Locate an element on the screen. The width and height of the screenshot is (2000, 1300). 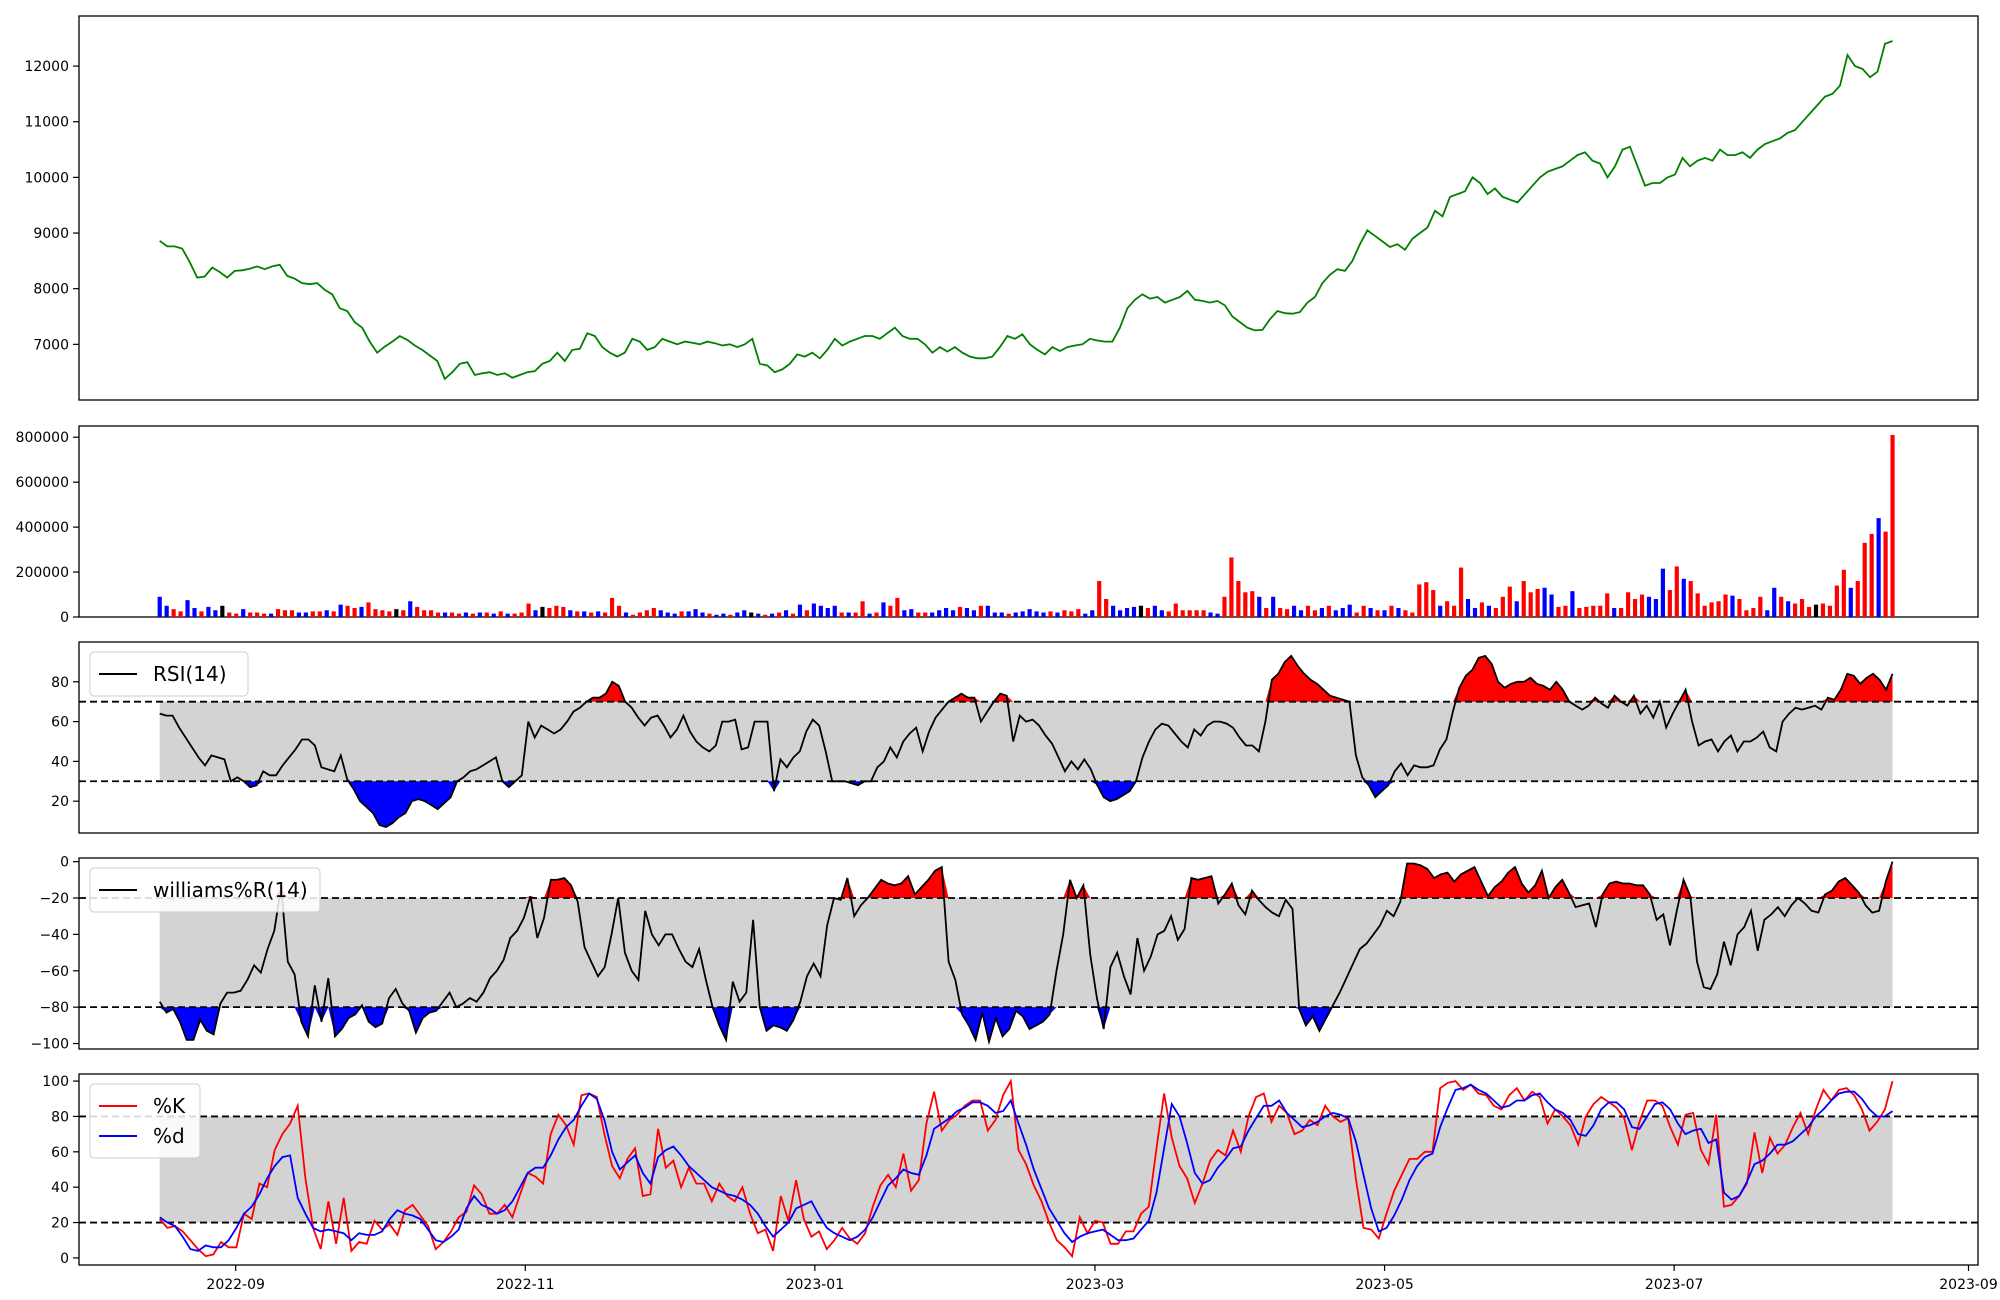
oversold-fill is located at coordinates (1026, 1024).